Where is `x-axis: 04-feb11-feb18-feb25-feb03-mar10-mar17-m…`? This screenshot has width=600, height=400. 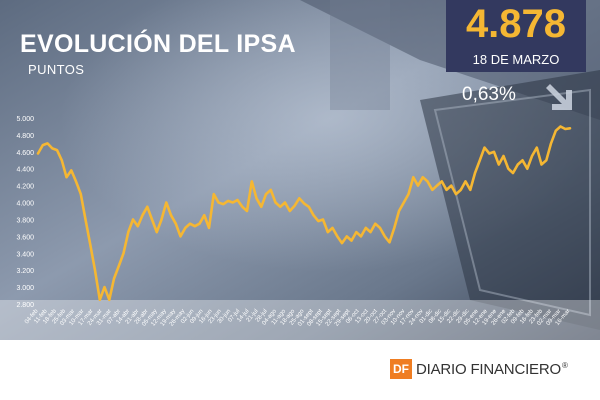 x-axis: 04-feb11-feb18-feb25-feb03-mar10-mar17-m… is located at coordinates (298, 318).